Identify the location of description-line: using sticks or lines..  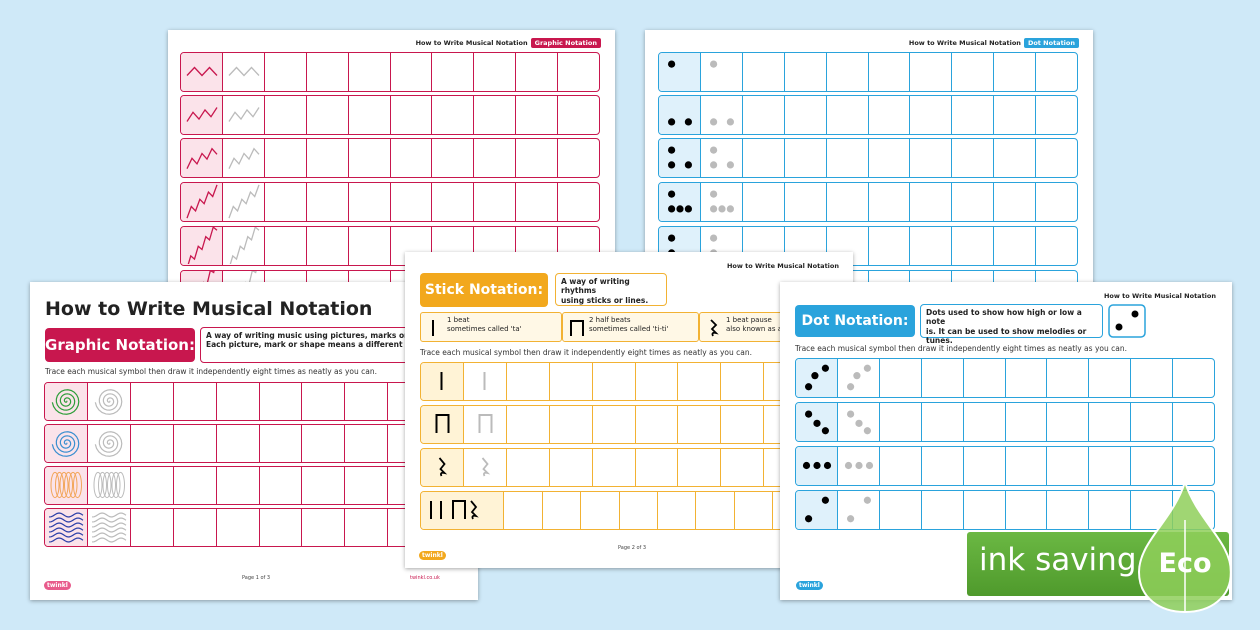
(605, 300).